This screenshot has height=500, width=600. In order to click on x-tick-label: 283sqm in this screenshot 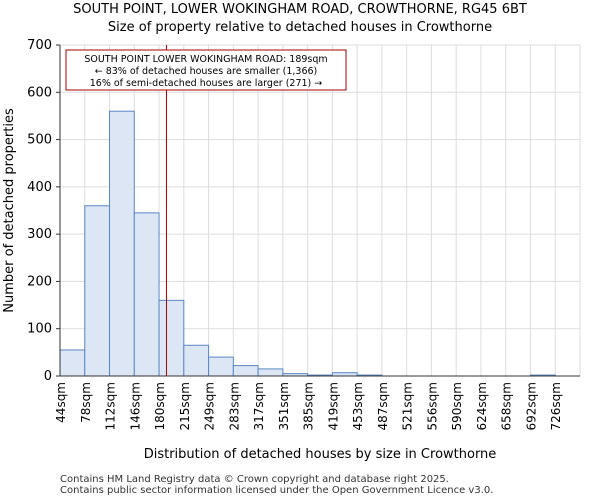, I will do `click(234, 406)`.